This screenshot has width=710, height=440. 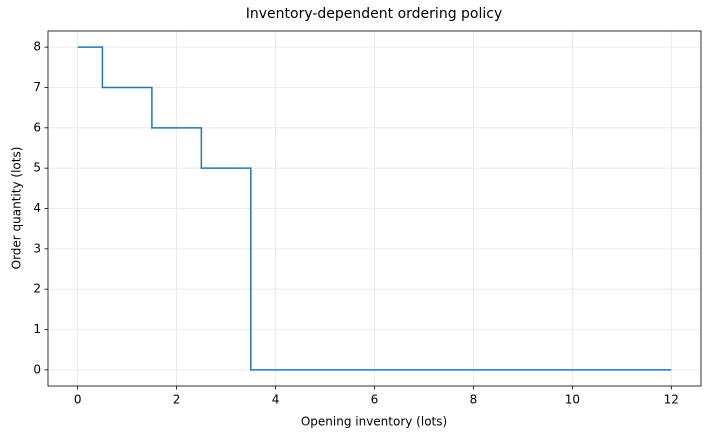 What do you see at coordinates (177, 400) in the screenshot?
I see `x-tick-label: 2` at bounding box center [177, 400].